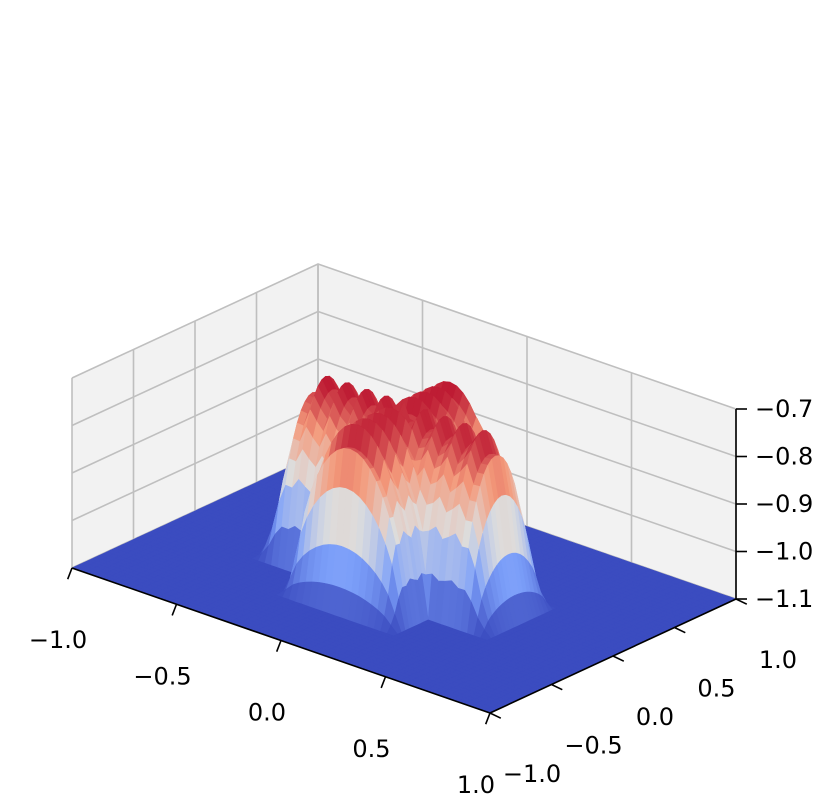 The width and height of the screenshot is (832, 797). I want to click on y-tick-label: 0.5, so click(716, 689).